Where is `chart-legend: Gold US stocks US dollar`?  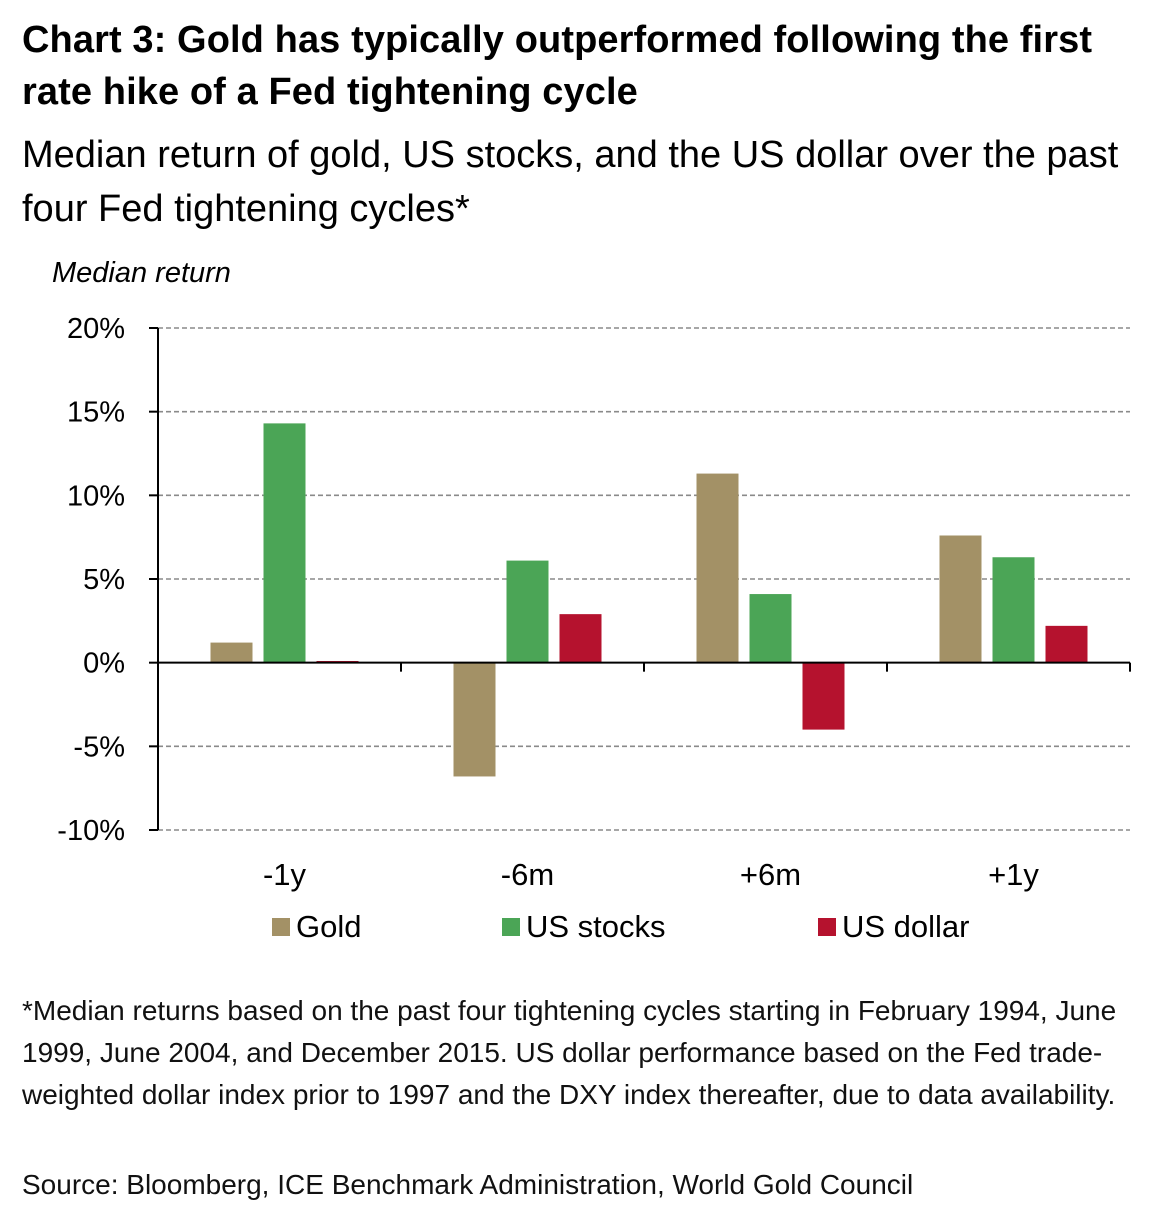 chart-legend: Gold US stocks US dollar is located at coordinates (587, 927).